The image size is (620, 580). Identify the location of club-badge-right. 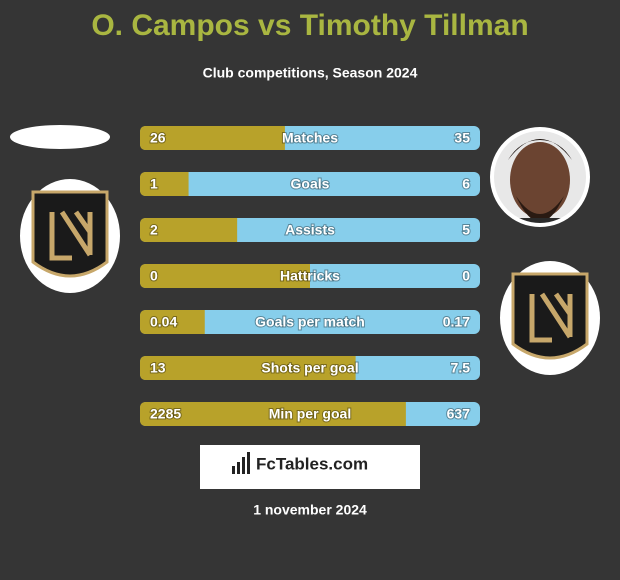
(550, 318).